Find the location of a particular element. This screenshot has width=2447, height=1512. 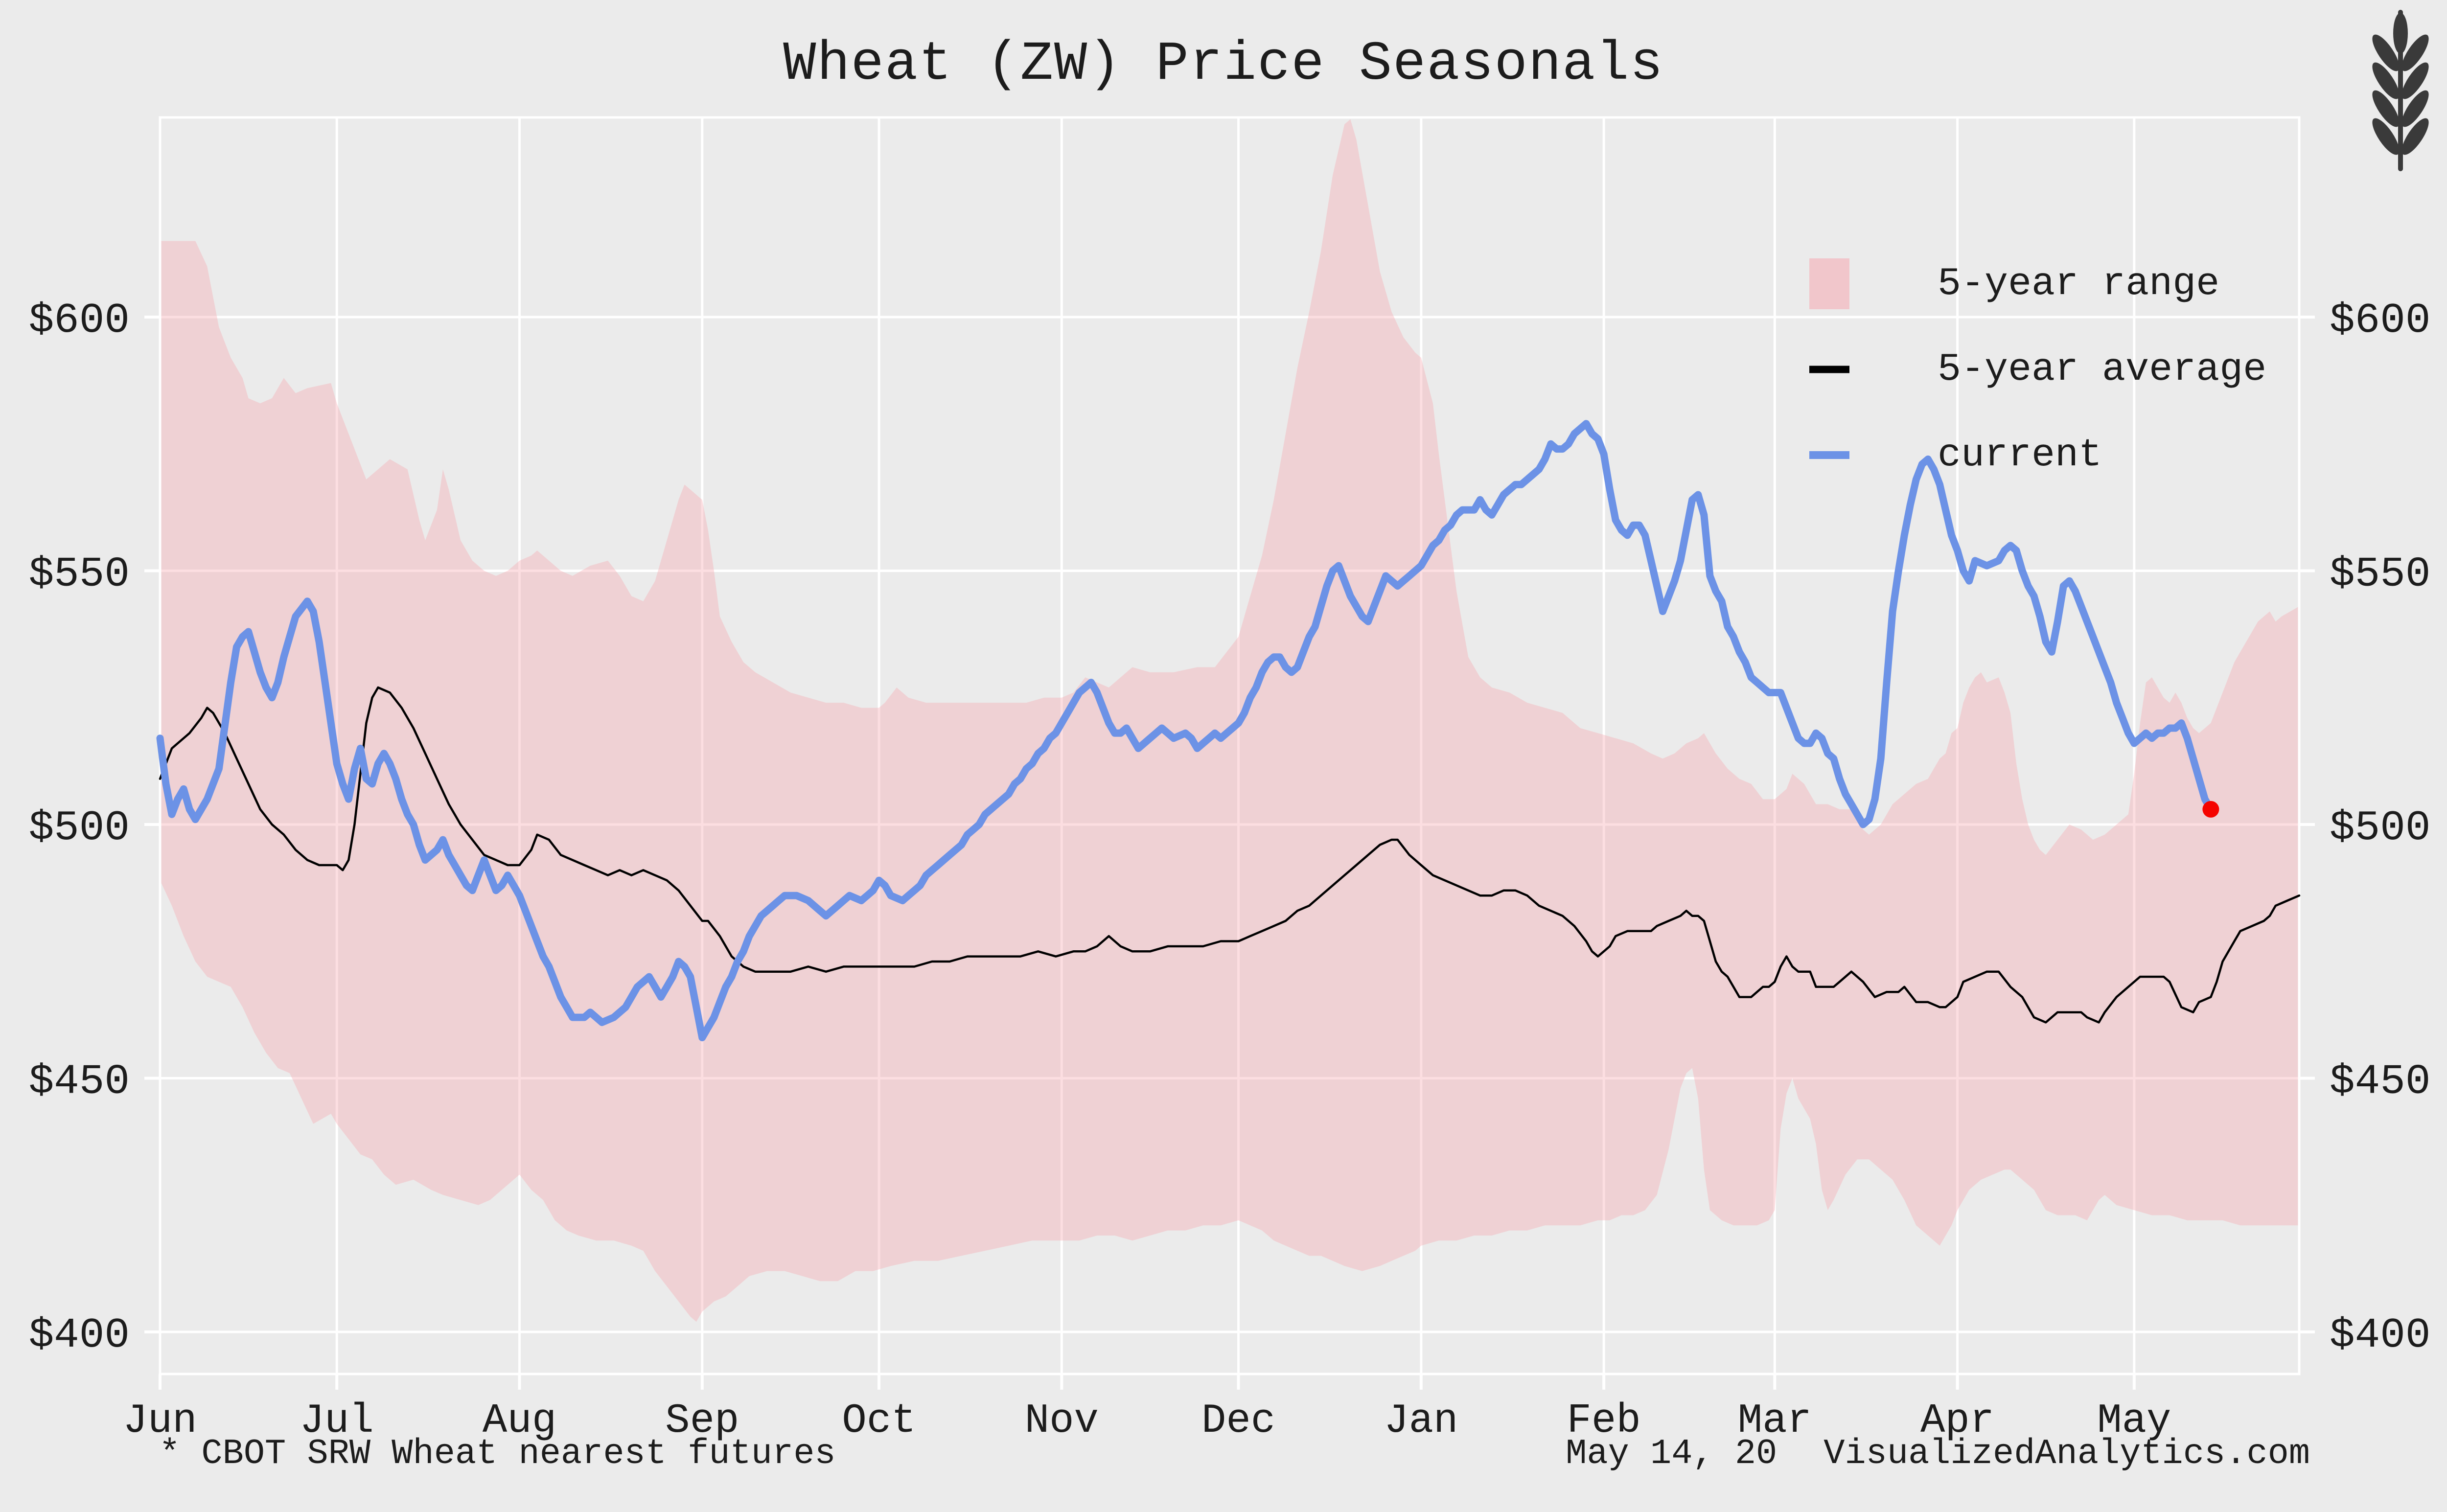

y-axis-label-left: $550 is located at coordinates (80, 574).